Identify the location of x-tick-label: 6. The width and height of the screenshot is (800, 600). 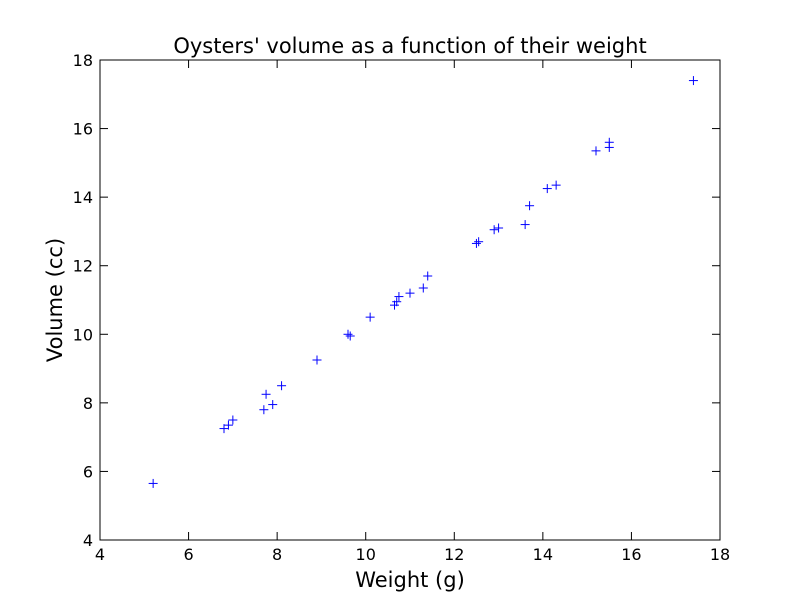
(188, 554).